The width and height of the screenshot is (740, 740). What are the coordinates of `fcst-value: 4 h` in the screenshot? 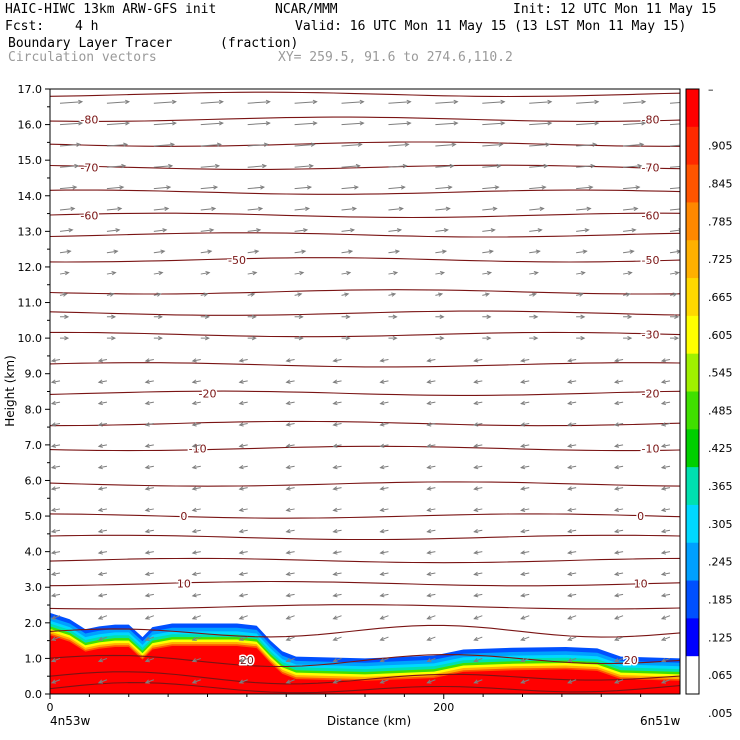 It's located at (87, 26).